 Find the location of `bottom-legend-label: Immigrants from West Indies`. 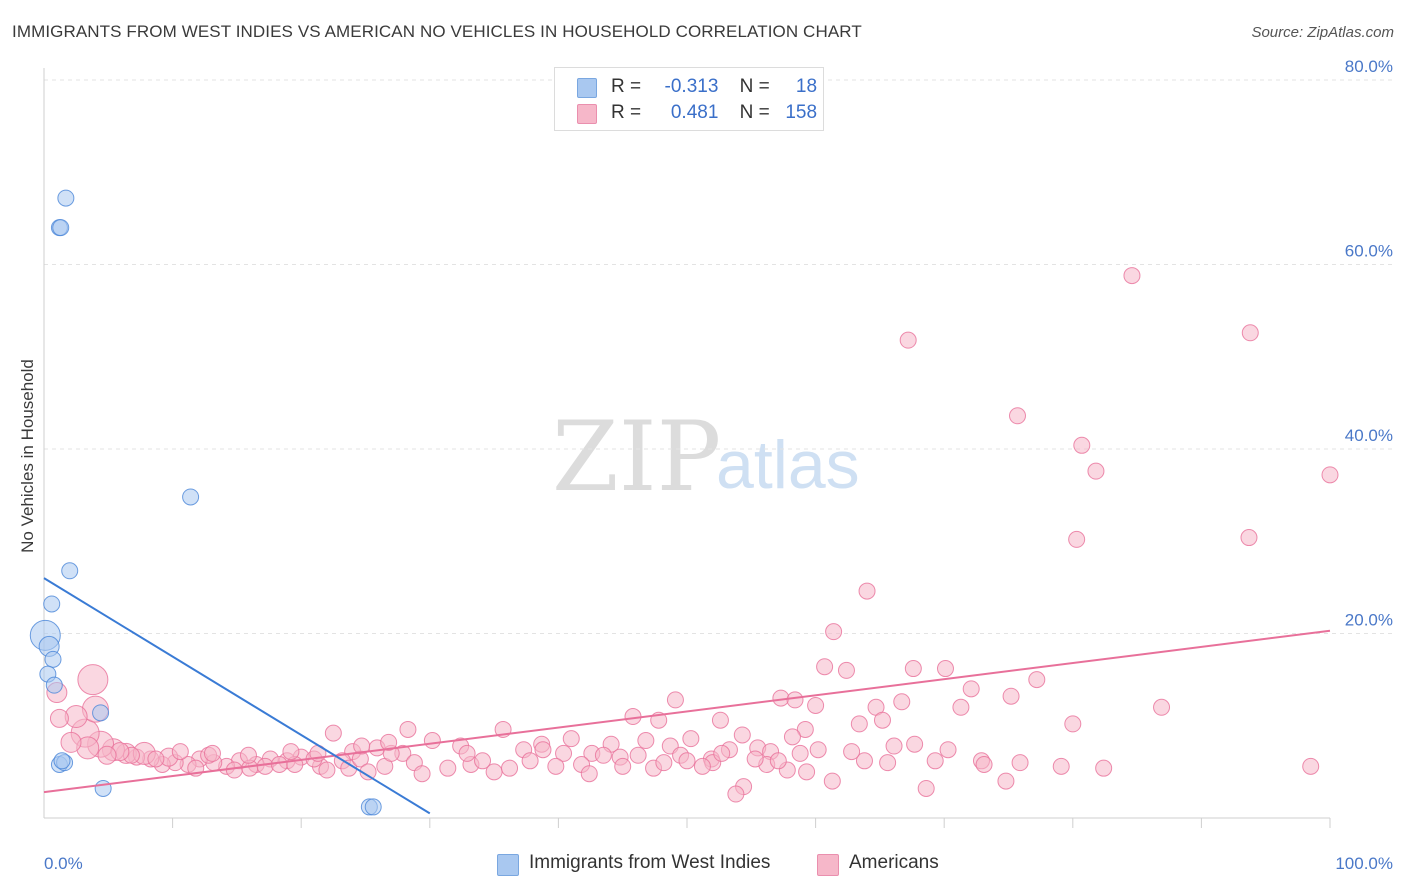

bottom-legend-label: Immigrants from West Indies is located at coordinates (650, 862).